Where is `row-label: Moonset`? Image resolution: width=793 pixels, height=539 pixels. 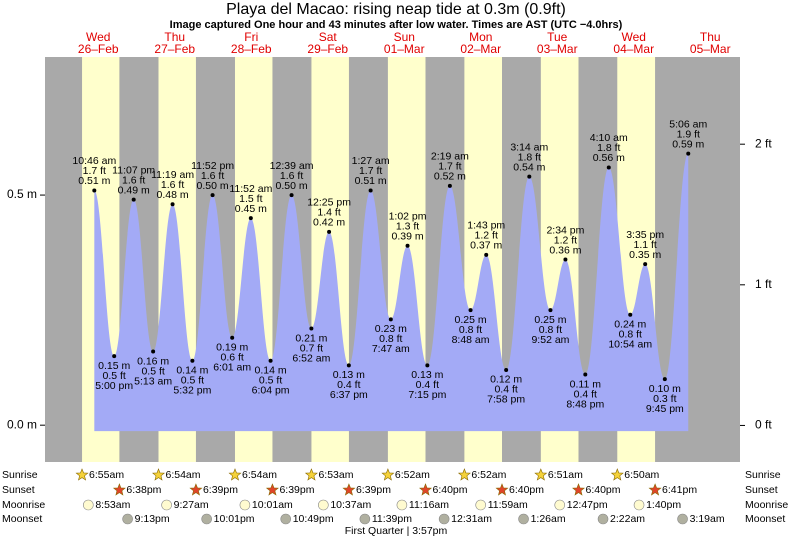
row-label: Moonset is located at coordinates (22, 519).